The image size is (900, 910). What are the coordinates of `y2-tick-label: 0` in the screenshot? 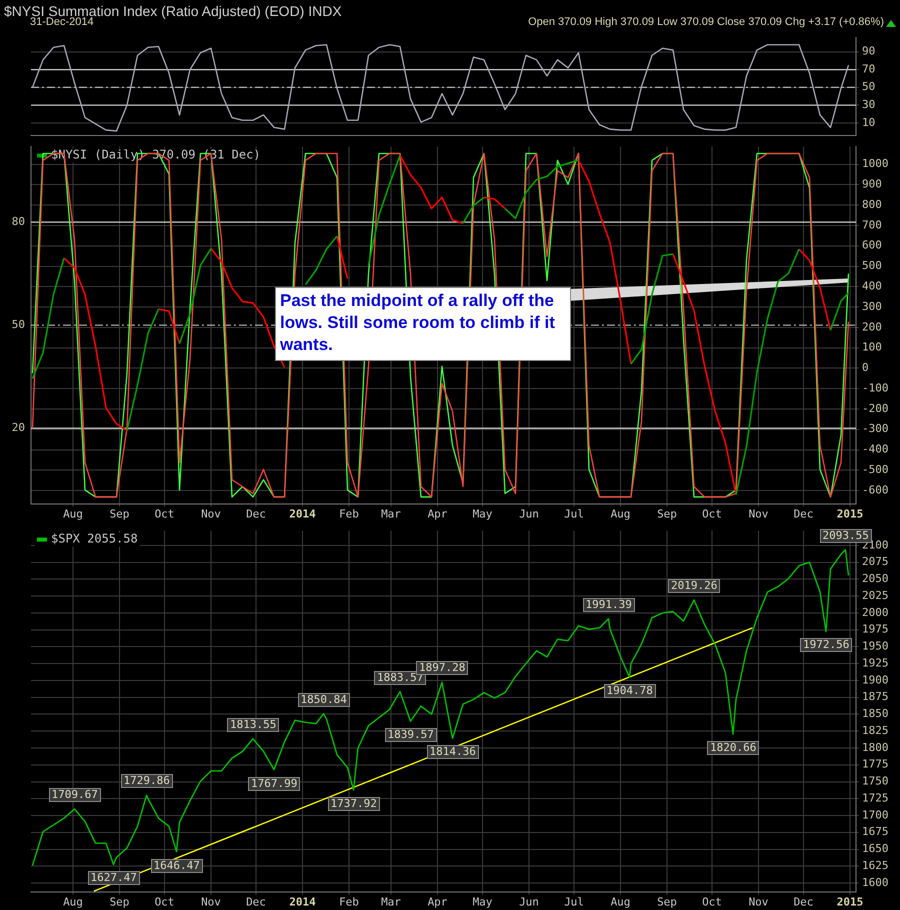 It's located at (865, 367).